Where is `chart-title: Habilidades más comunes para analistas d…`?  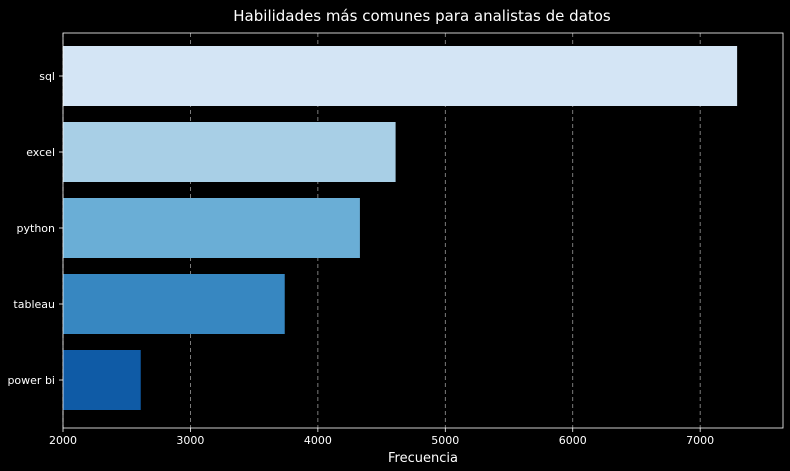
chart-title: Habilidades más comunes para analistas d… is located at coordinates (422, 16).